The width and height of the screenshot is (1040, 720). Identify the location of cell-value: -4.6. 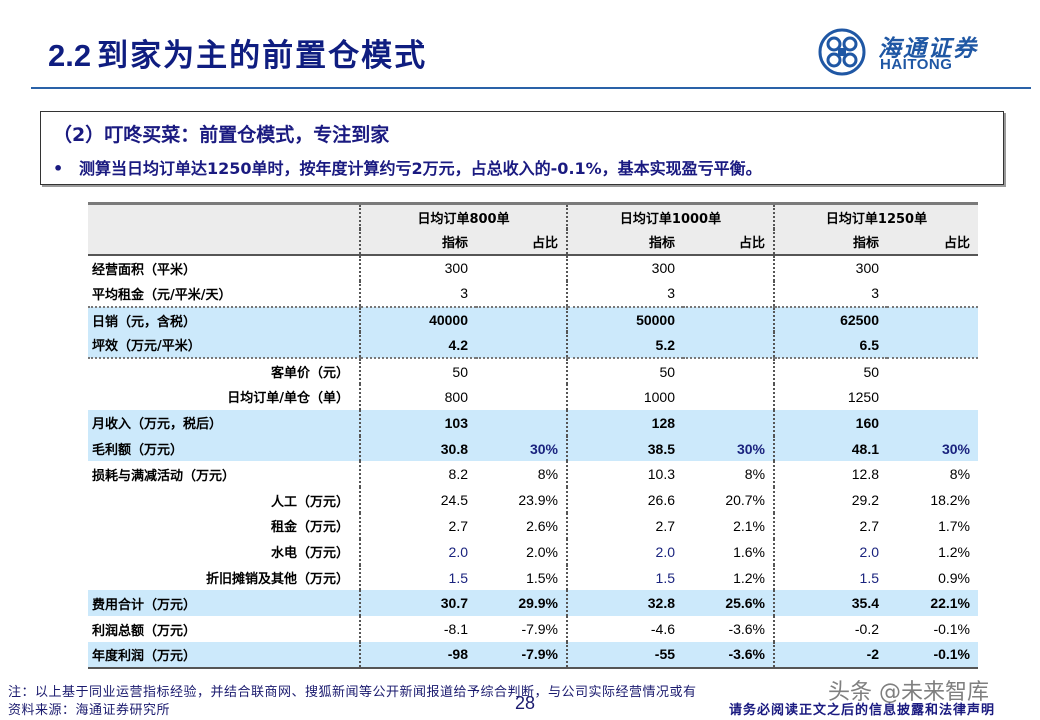
(625, 629).